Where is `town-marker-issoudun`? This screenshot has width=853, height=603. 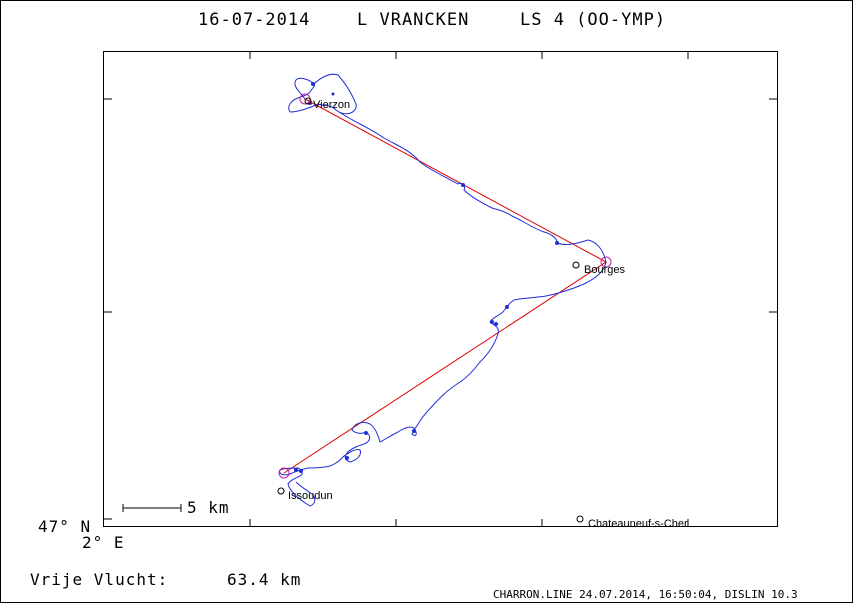 town-marker-issoudun is located at coordinates (281, 491).